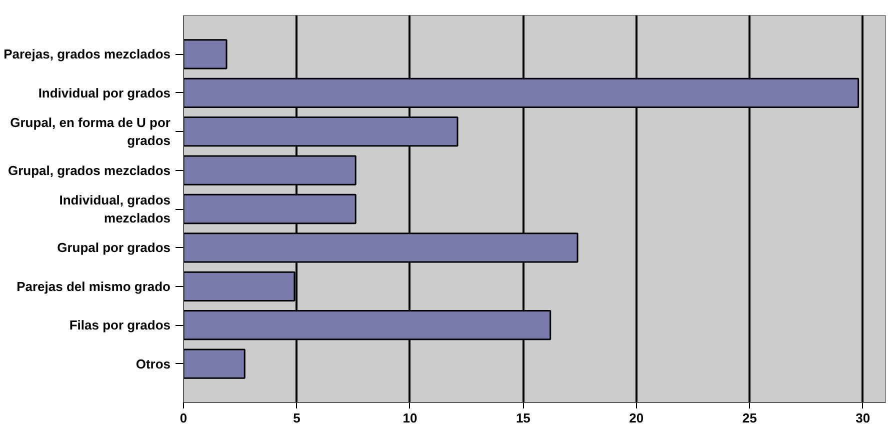 The width and height of the screenshot is (895, 425). What do you see at coordinates (863, 417) in the screenshot?
I see `x-tick-label: 30` at bounding box center [863, 417].